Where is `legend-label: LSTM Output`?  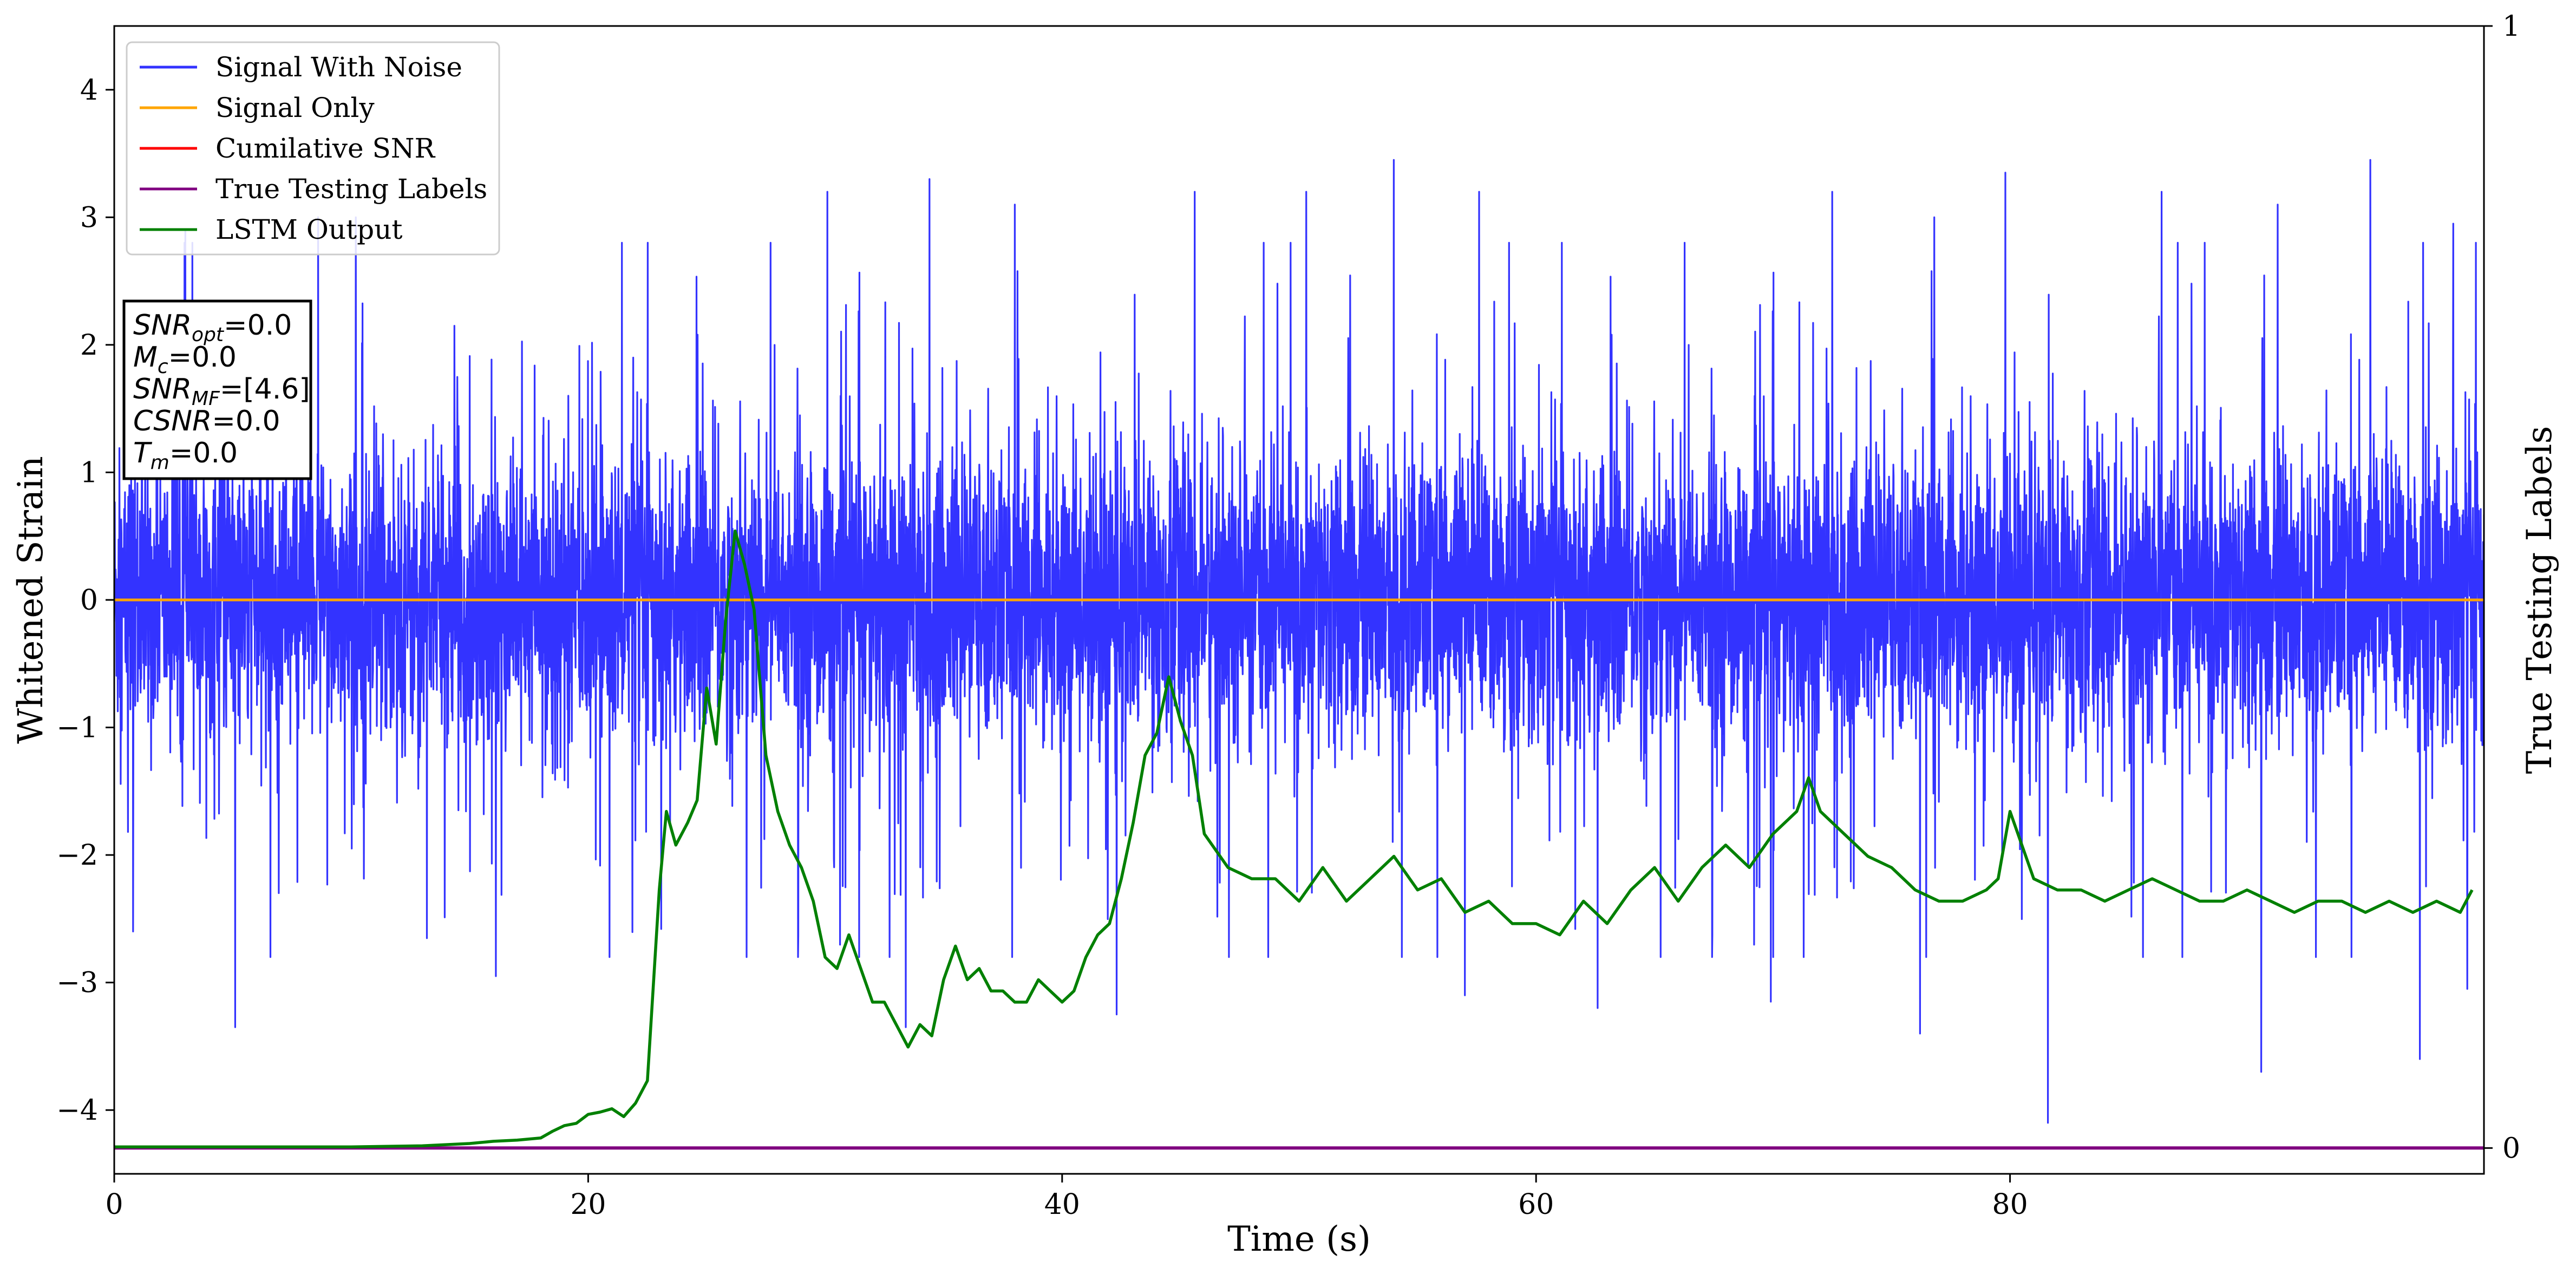 legend-label: LSTM Output is located at coordinates (308, 229).